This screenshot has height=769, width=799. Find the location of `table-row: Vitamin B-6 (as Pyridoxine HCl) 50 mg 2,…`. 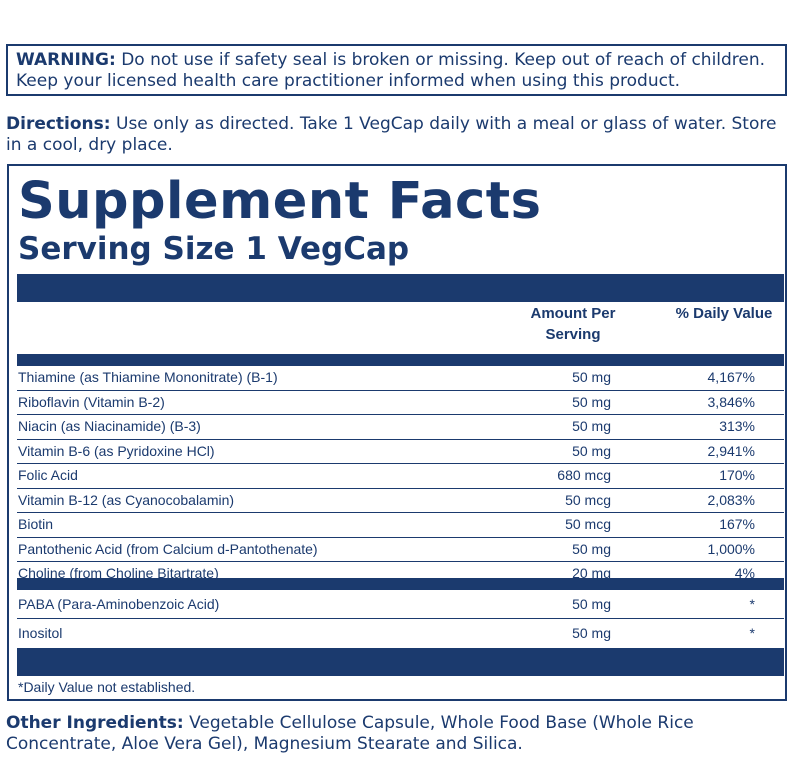

table-row: Vitamin B-6 (as Pyridoxine HCl) 50 mg 2,… is located at coordinates (400, 452).